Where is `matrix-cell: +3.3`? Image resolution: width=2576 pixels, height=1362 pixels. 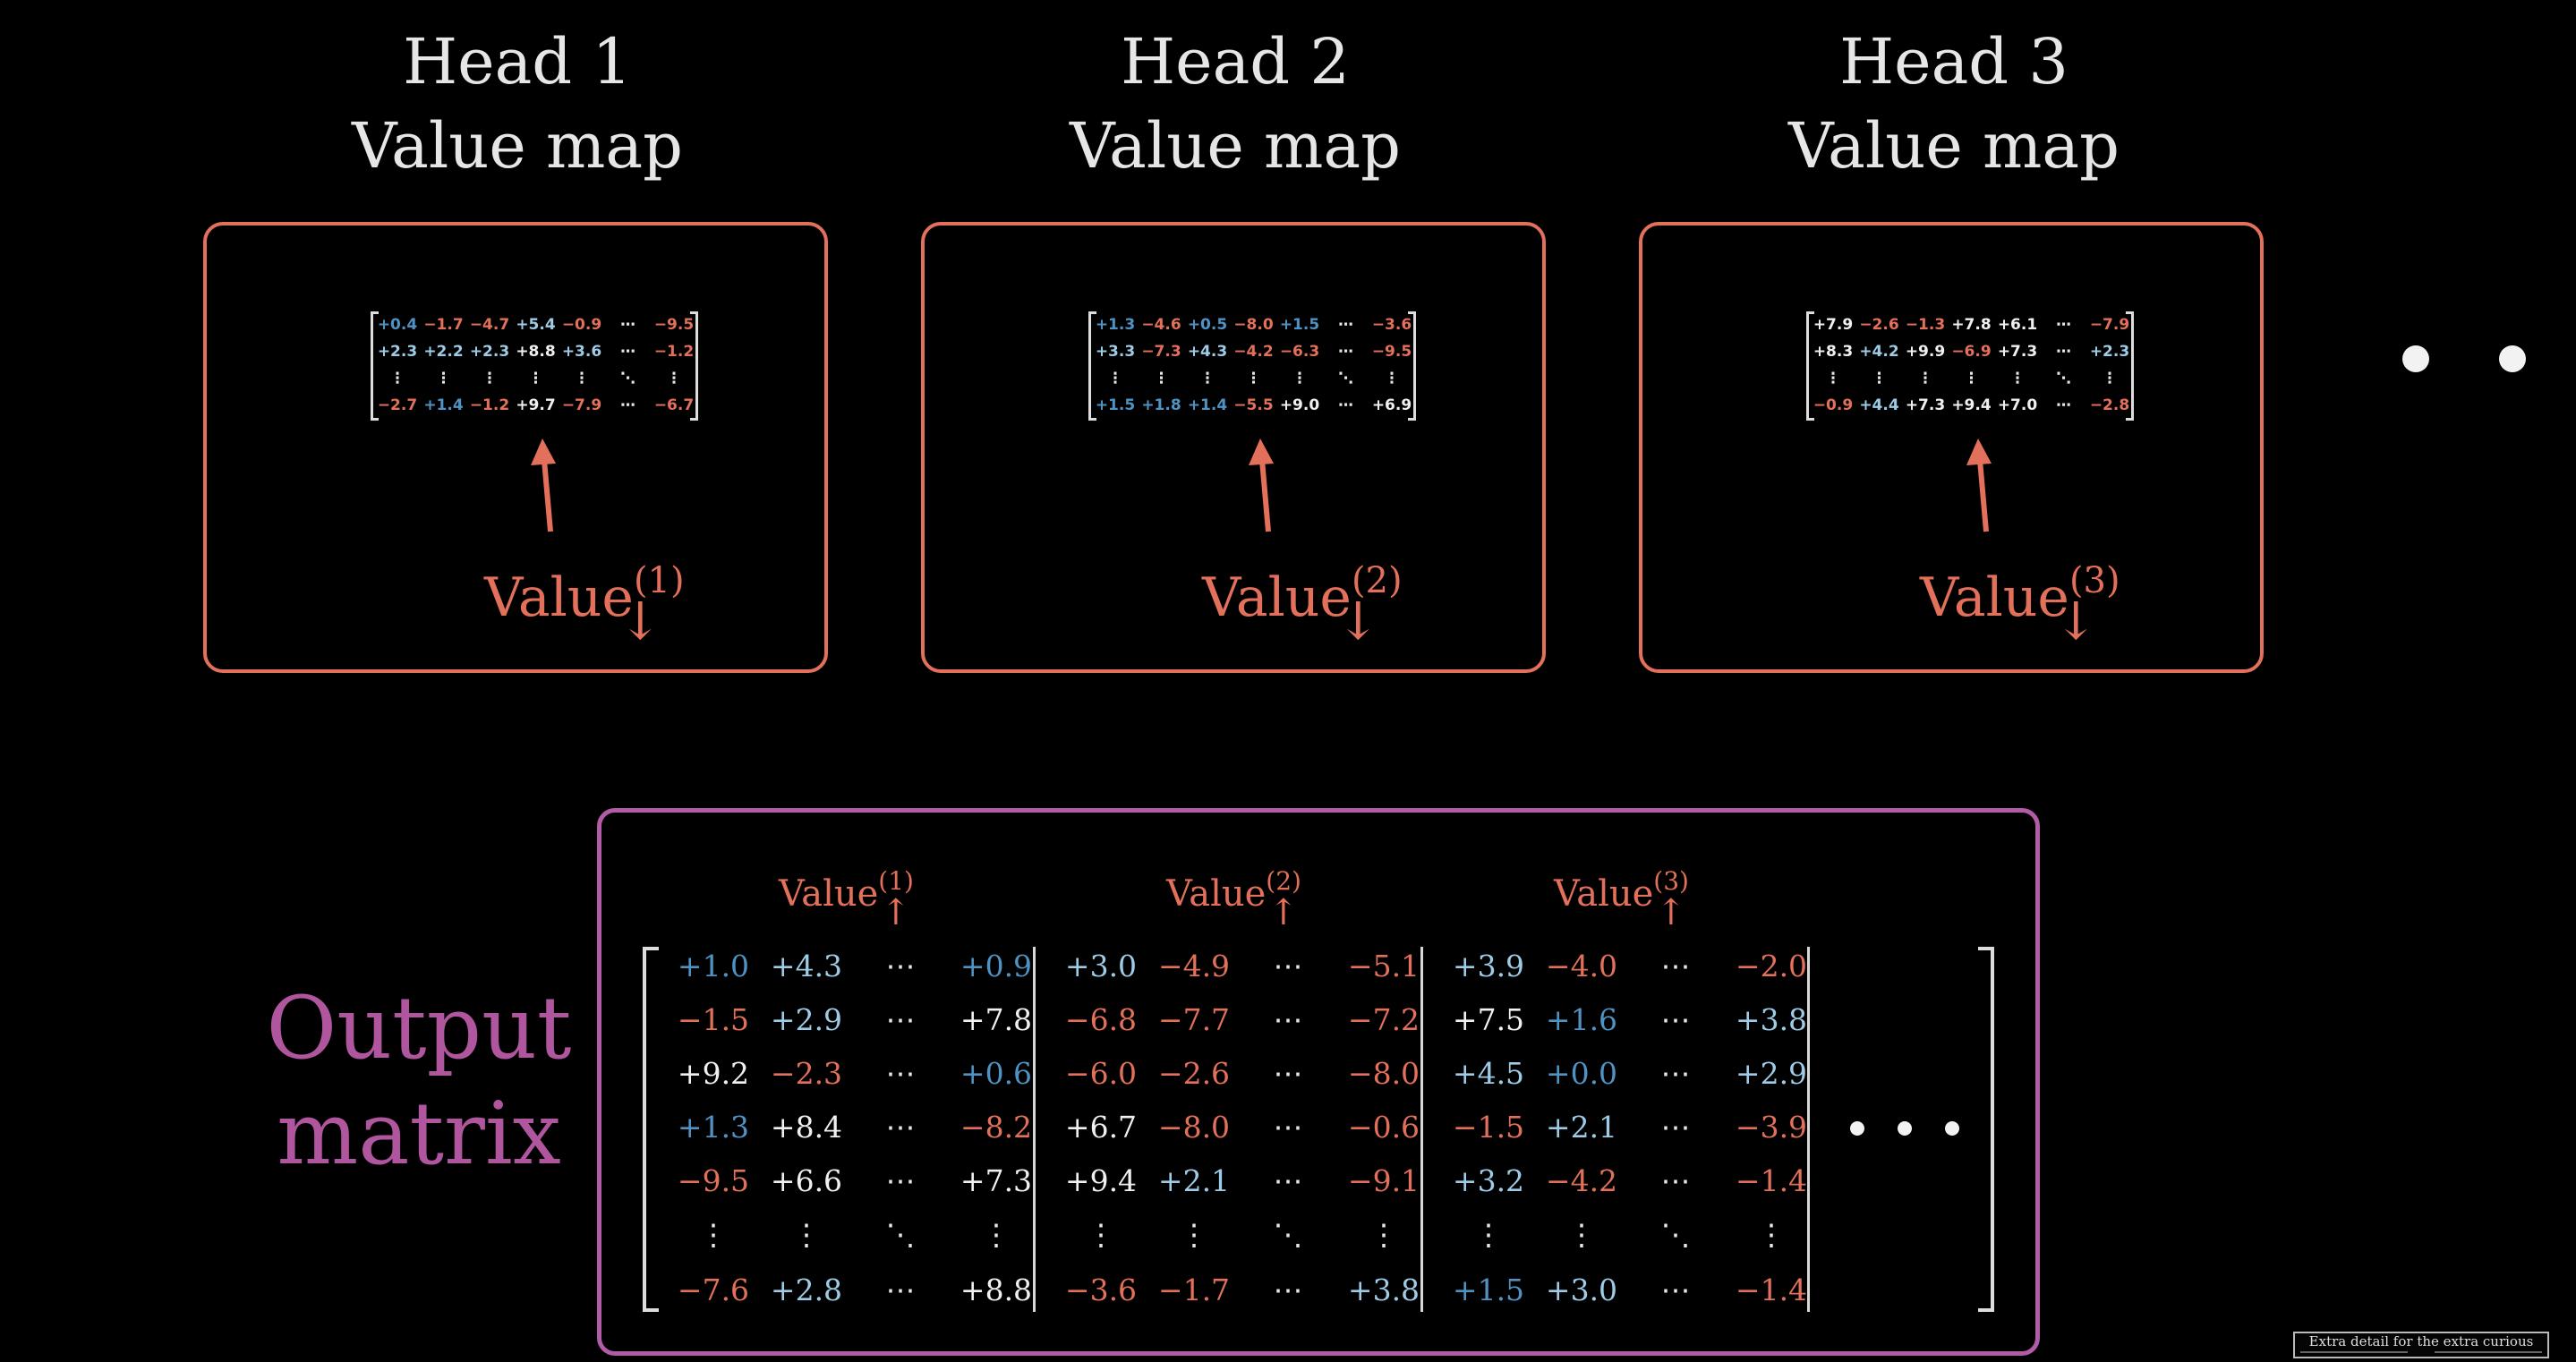 matrix-cell: +3.3 is located at coordinates (1115, 352).